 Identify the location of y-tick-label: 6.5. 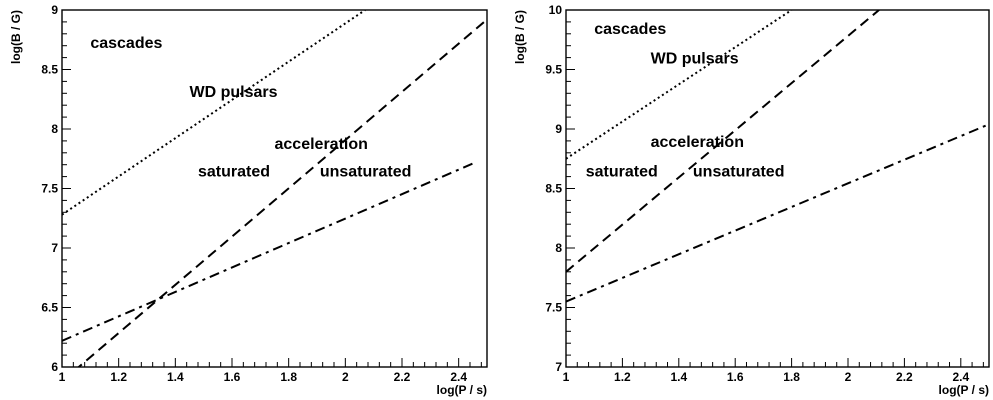
(49, 308).